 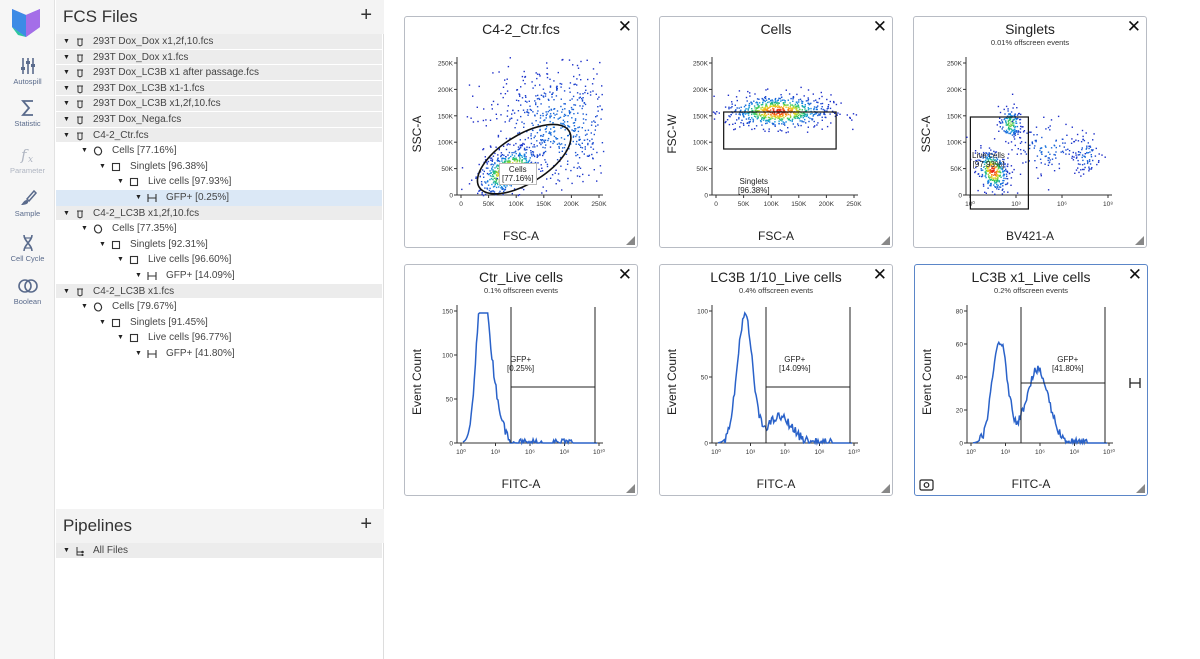 What do you see at coordinates (27, 160) in the screenshot?
I see `parameter-button: f x Parameter` at bounding box center [27, 160].